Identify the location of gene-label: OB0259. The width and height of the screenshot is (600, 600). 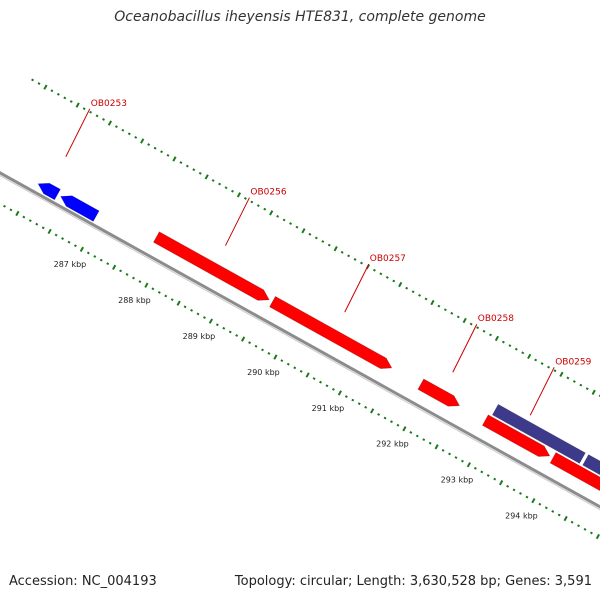
(573, 362).